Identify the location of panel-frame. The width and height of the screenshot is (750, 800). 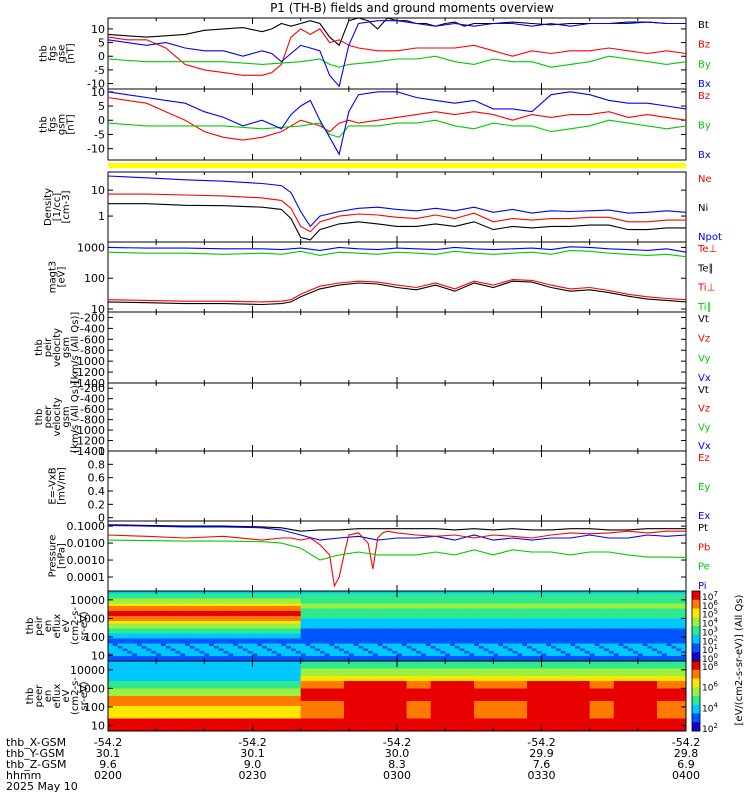
(397, 556).